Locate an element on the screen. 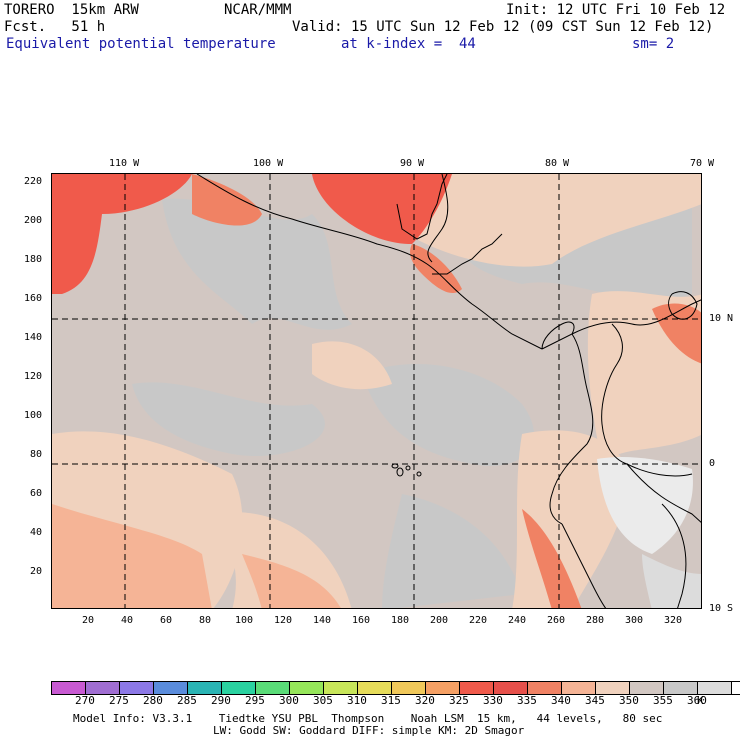 Image resolution: width=740 pixels, height=740 pixels. legend-value-label: 270 is located at coordinates (85, 700).